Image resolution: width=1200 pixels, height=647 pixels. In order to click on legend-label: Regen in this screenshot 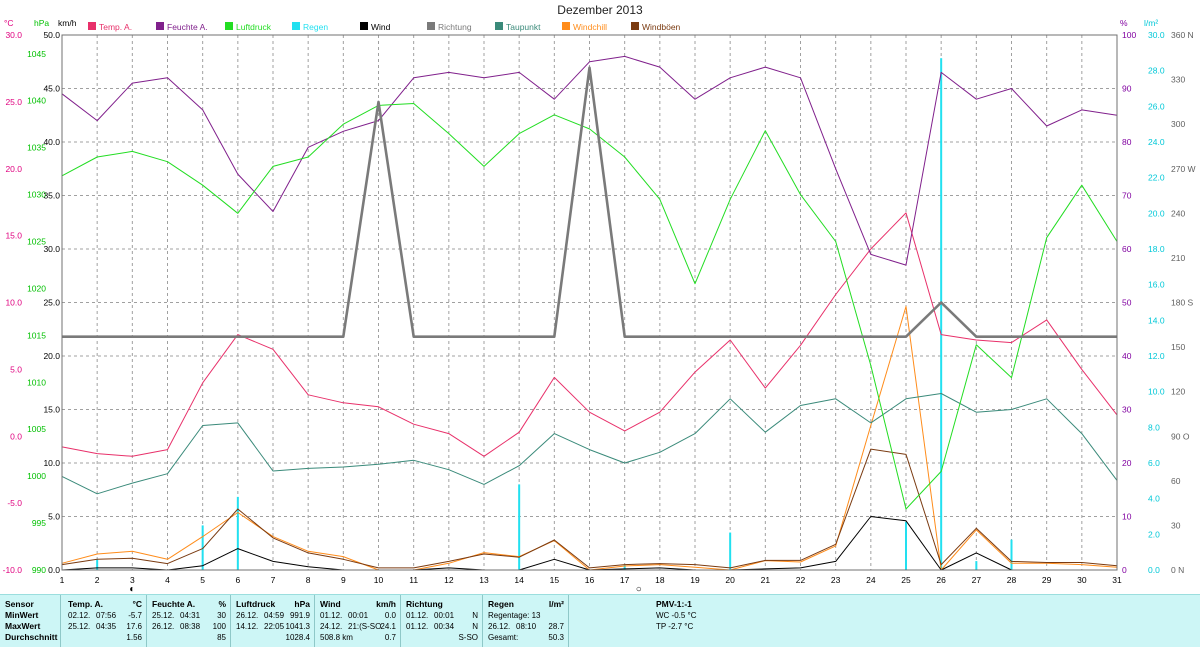, I will do `click(315, 27)`.